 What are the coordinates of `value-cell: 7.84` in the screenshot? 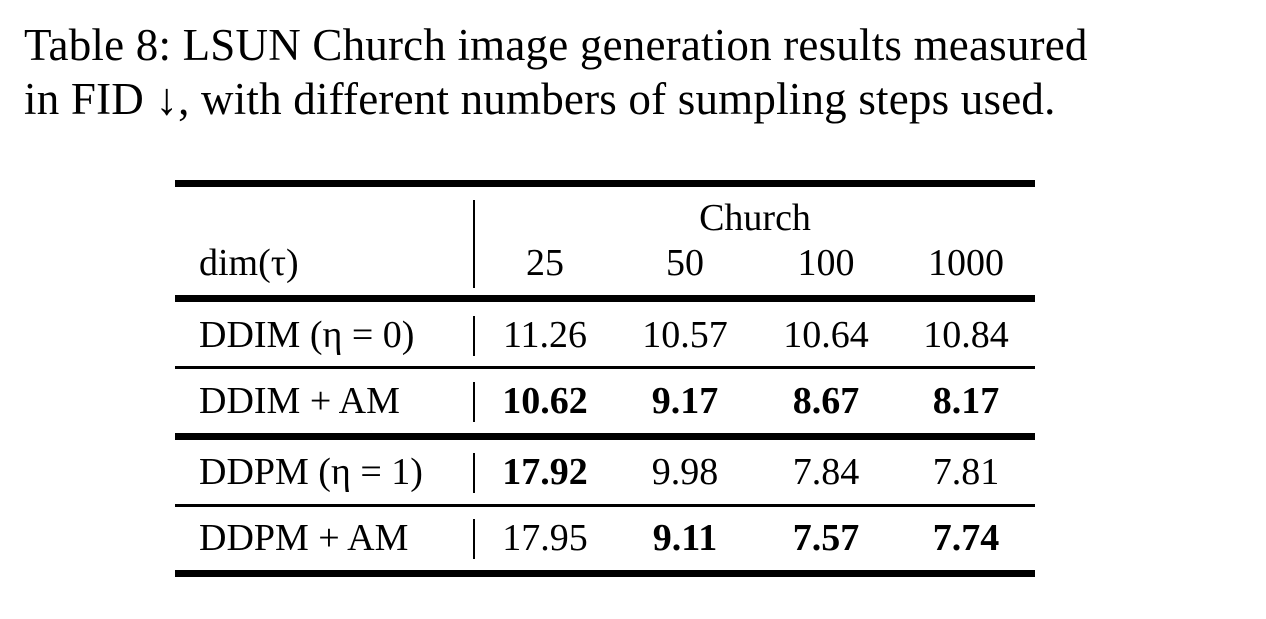 It's located at (826, 472).